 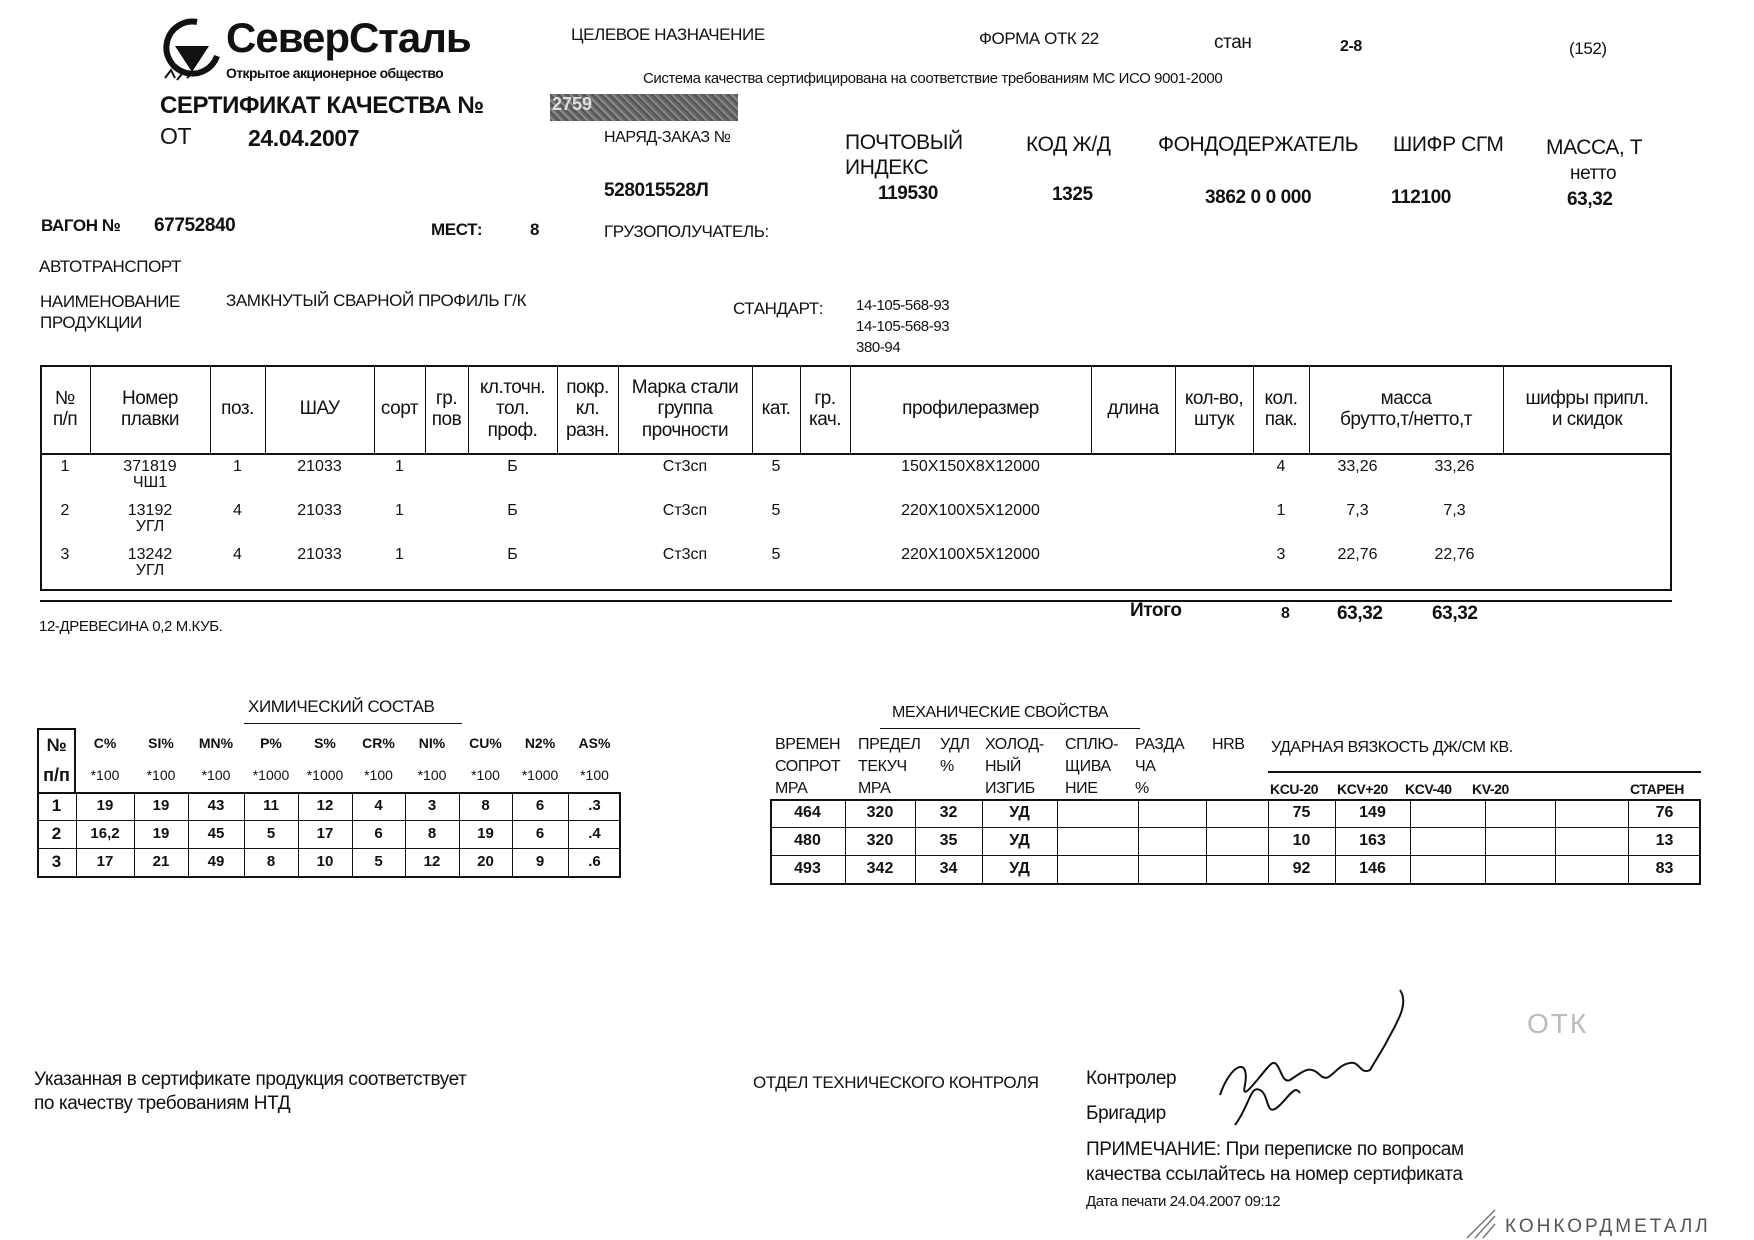 I want to click on element-header: CR%, so click(x=378, y=743).